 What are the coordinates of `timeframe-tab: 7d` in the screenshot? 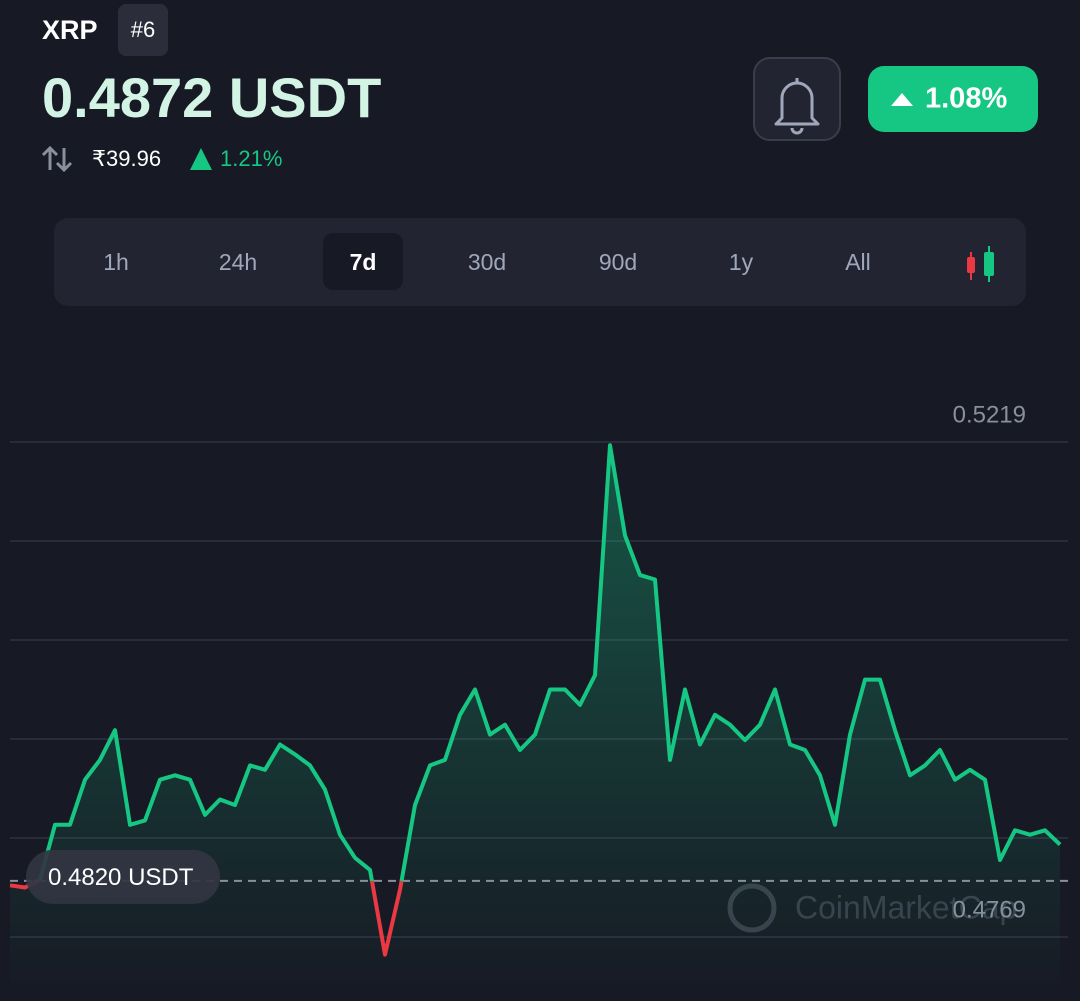 It's located at (363, 261).